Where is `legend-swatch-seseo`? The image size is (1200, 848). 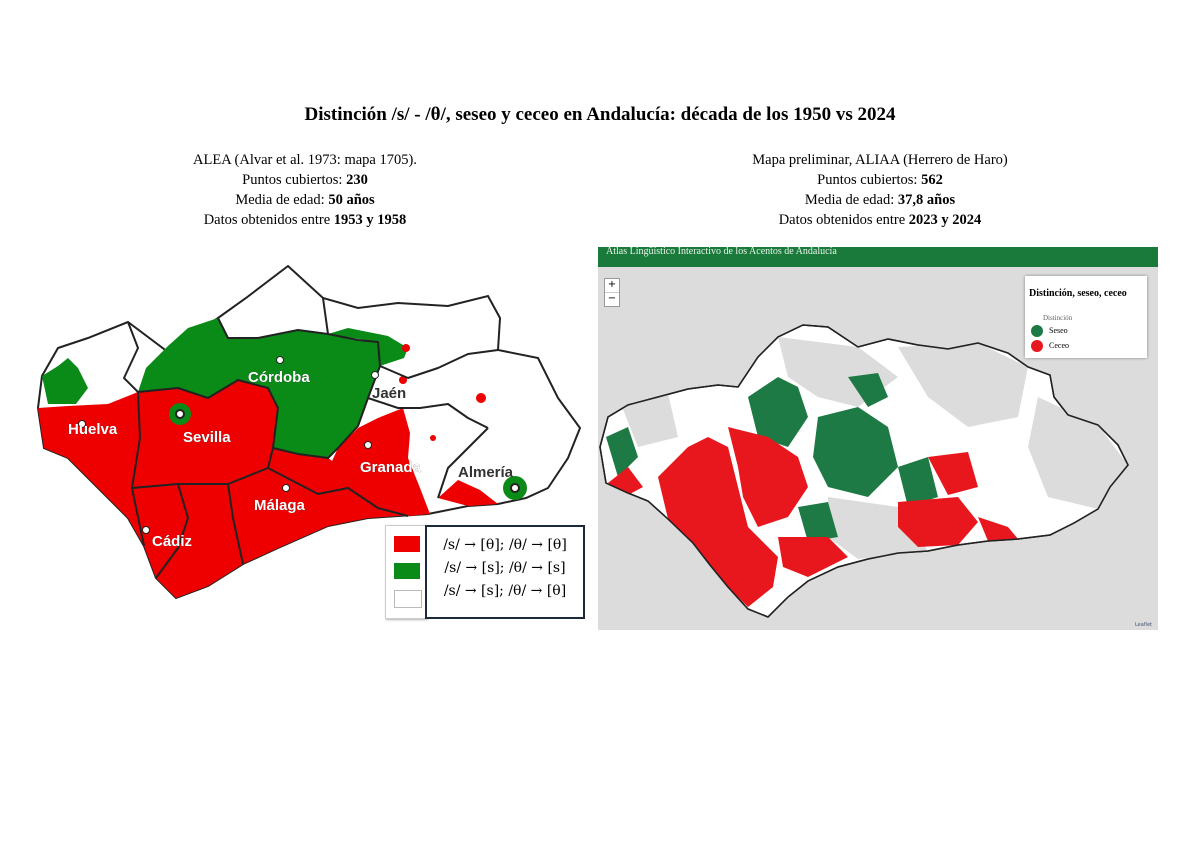 legend-swatch-seseo is located at coordinates (407, 571).